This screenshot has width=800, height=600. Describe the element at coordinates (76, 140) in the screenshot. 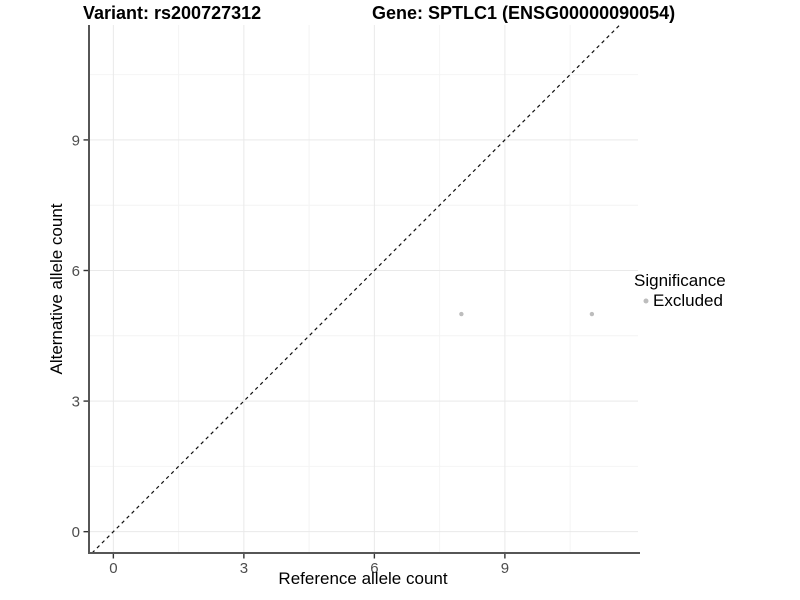

I see `y-tick-label: 9` at that location.